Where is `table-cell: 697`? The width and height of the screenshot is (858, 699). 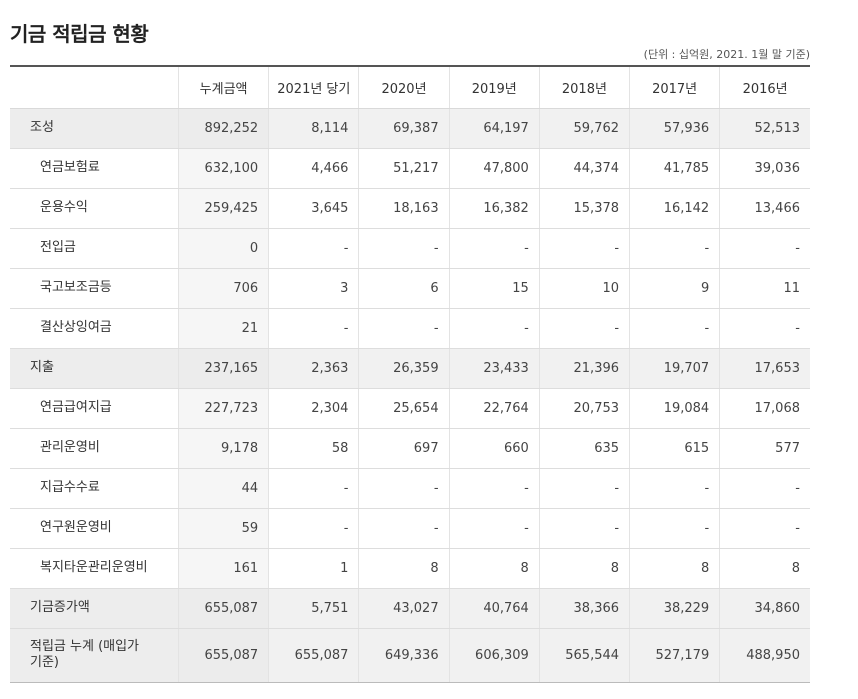 table-cell: 697 is located at coordinates (404, 448).